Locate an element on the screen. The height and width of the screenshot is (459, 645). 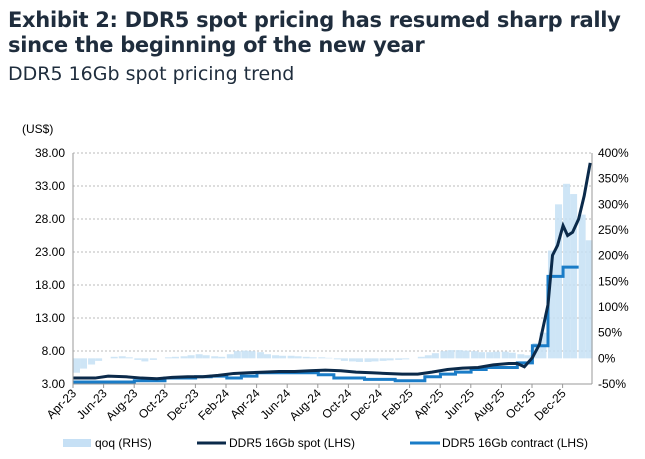
y-right-tick-label: 0% is located at coordinates (607, 358).